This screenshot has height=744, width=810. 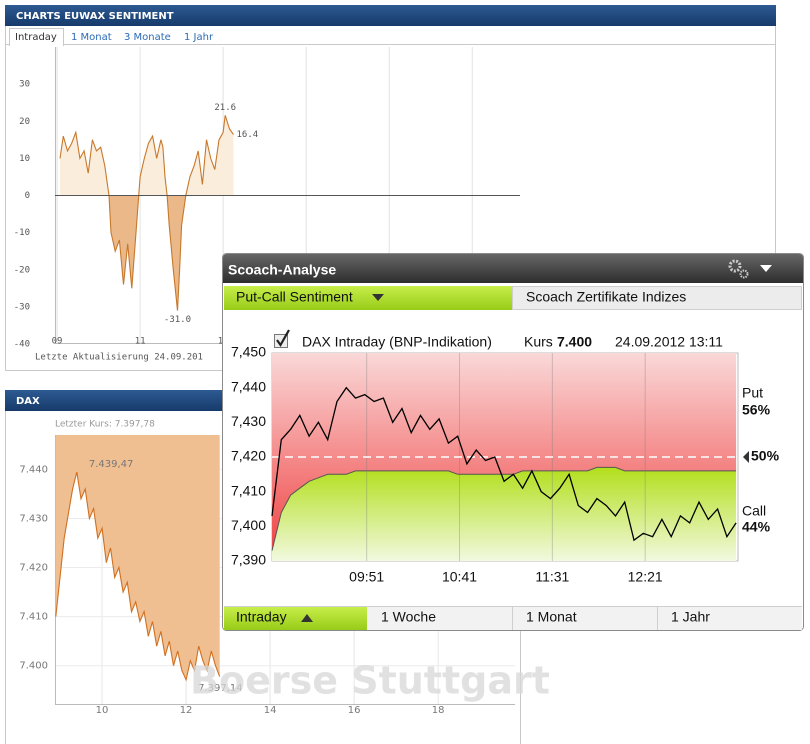 I want to click on y-tick-label: 20, so click(x=24, y=122).